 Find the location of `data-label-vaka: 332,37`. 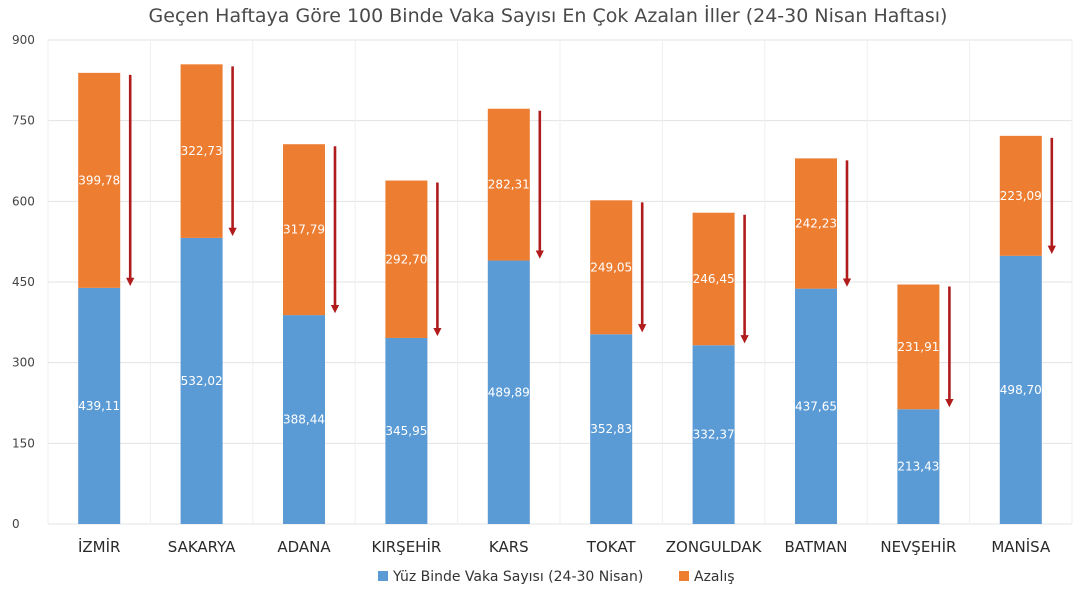

data-label-vaka: 332,37 is located at coordinates (714, 435).